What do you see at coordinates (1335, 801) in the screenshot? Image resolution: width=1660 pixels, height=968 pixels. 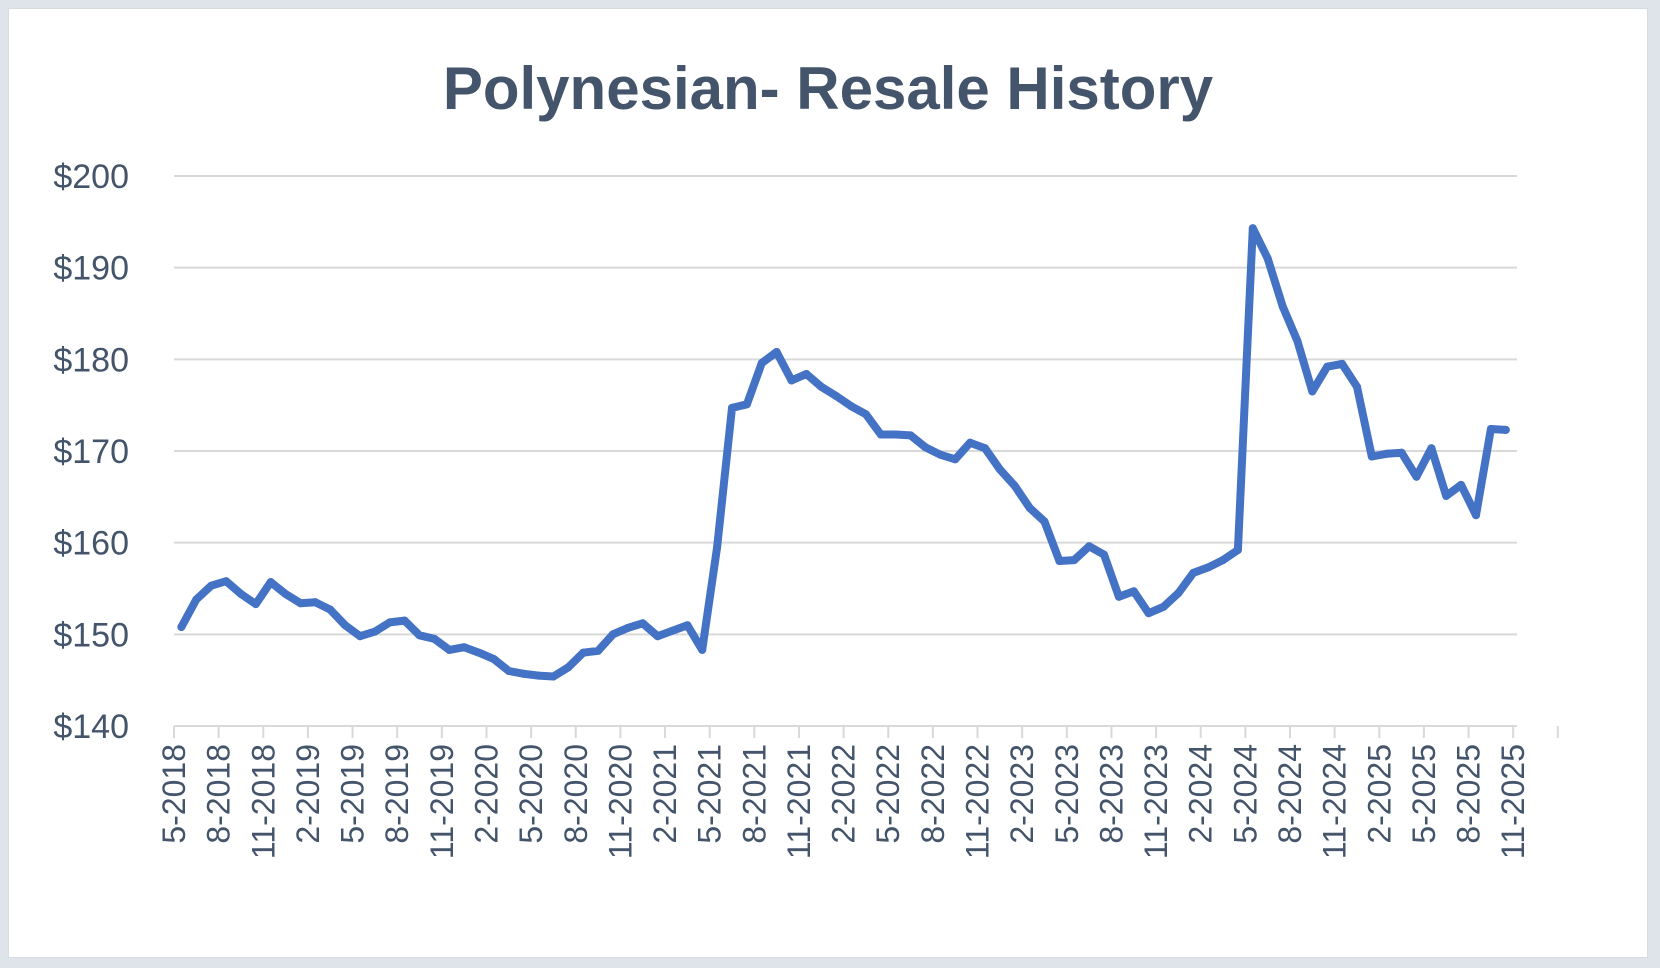 I see `x-tick-label: 11-2024` at bounding box center [1335, 801].